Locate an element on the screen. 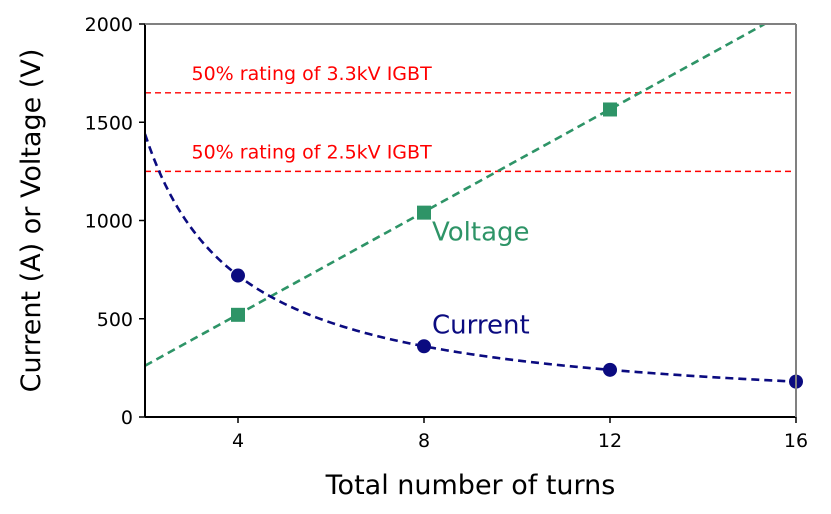 The width and height of the screenshot is (831, 514). x-tick-label: 16 is located at coordinates (796, 441).